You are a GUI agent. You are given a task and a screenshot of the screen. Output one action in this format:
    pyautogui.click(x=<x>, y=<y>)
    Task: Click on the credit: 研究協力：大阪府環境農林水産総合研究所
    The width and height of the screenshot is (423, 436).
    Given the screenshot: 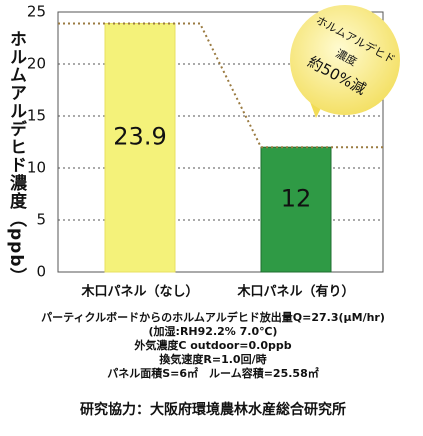 What is the action you would take?
    pyautogui.click(x=213, y=409)
    